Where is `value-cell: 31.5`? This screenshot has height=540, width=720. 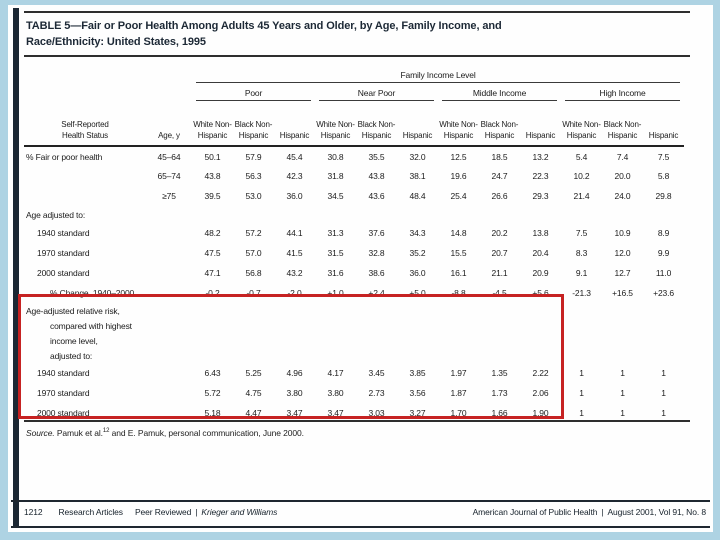
value-cell: 31.5 is located at coordinates (335, 253).